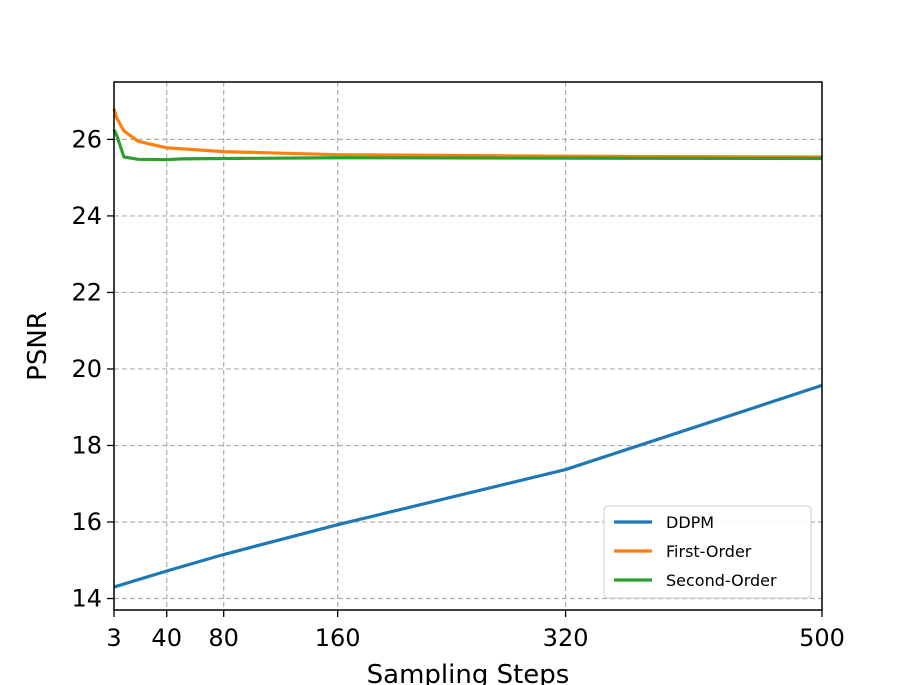 The width and height of the screenshot is (913, 685). I want to click on x-tick-label: 40, so click(166, 638).